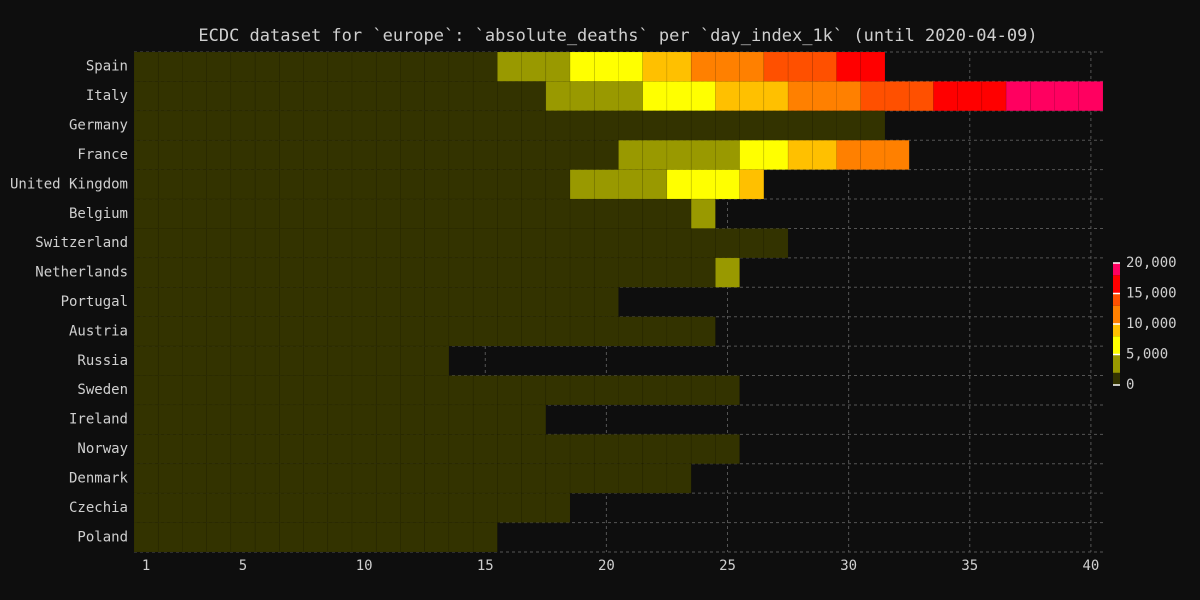 This screenshot has height=600, width=1200. Describe the element at coordinates (98, 126) in the screenshot. I see `y-tick-label: Germany` at that location.